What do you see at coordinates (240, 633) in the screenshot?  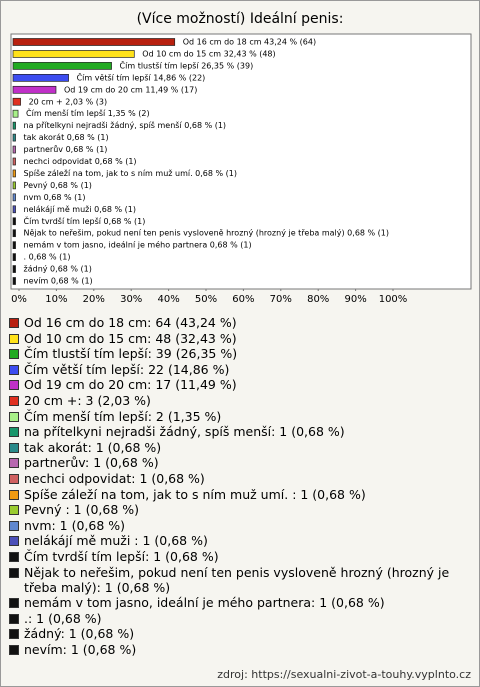 I see `legend-item: žádný: 1 (0,68 %)` at bounding box center [240, 633].